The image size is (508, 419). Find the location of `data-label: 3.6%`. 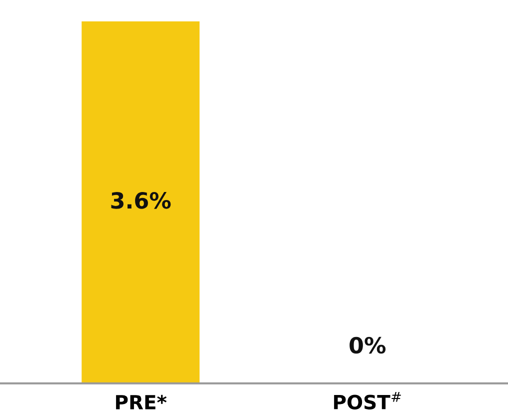

data-label: 3.6% is located at coordinates (141, 200).